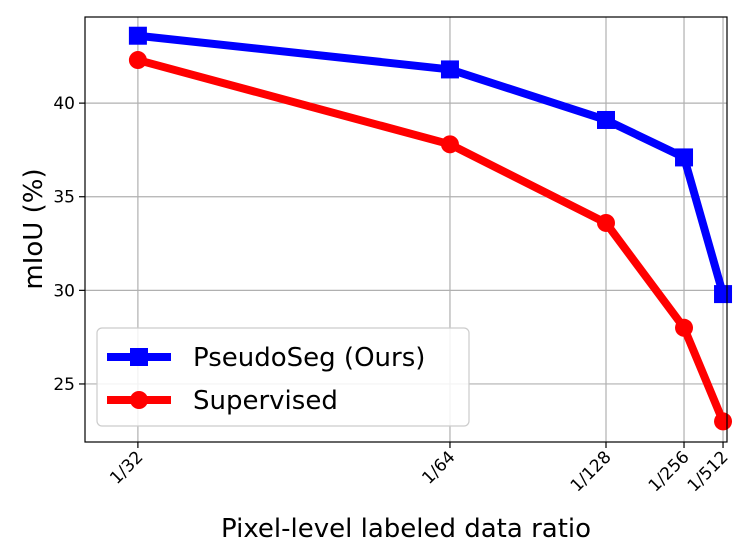 The image size is (747, 556). I want to click on x-tick-label: 1/256, so click(669, 471).